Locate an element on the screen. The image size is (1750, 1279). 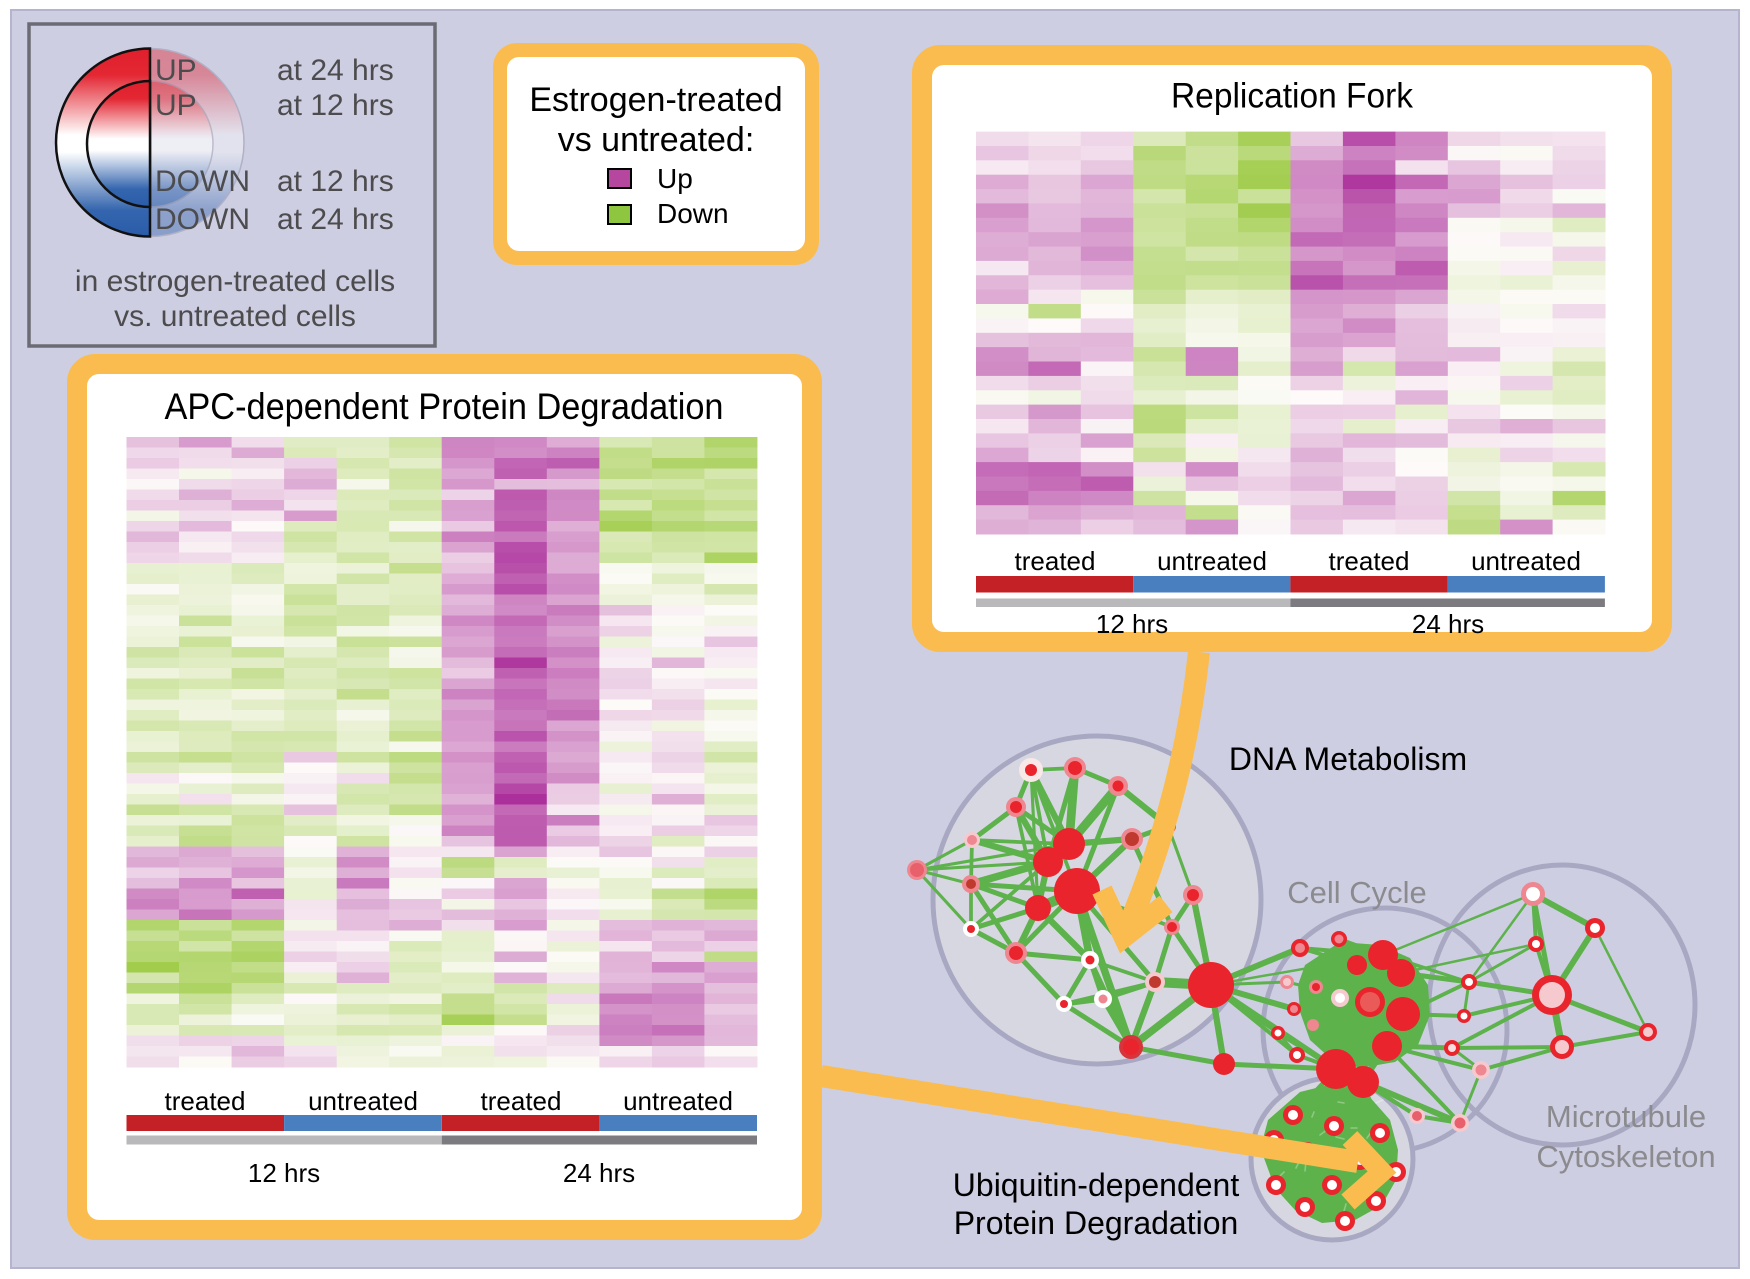
svg-text: Down is located at coordinates (693, 213).